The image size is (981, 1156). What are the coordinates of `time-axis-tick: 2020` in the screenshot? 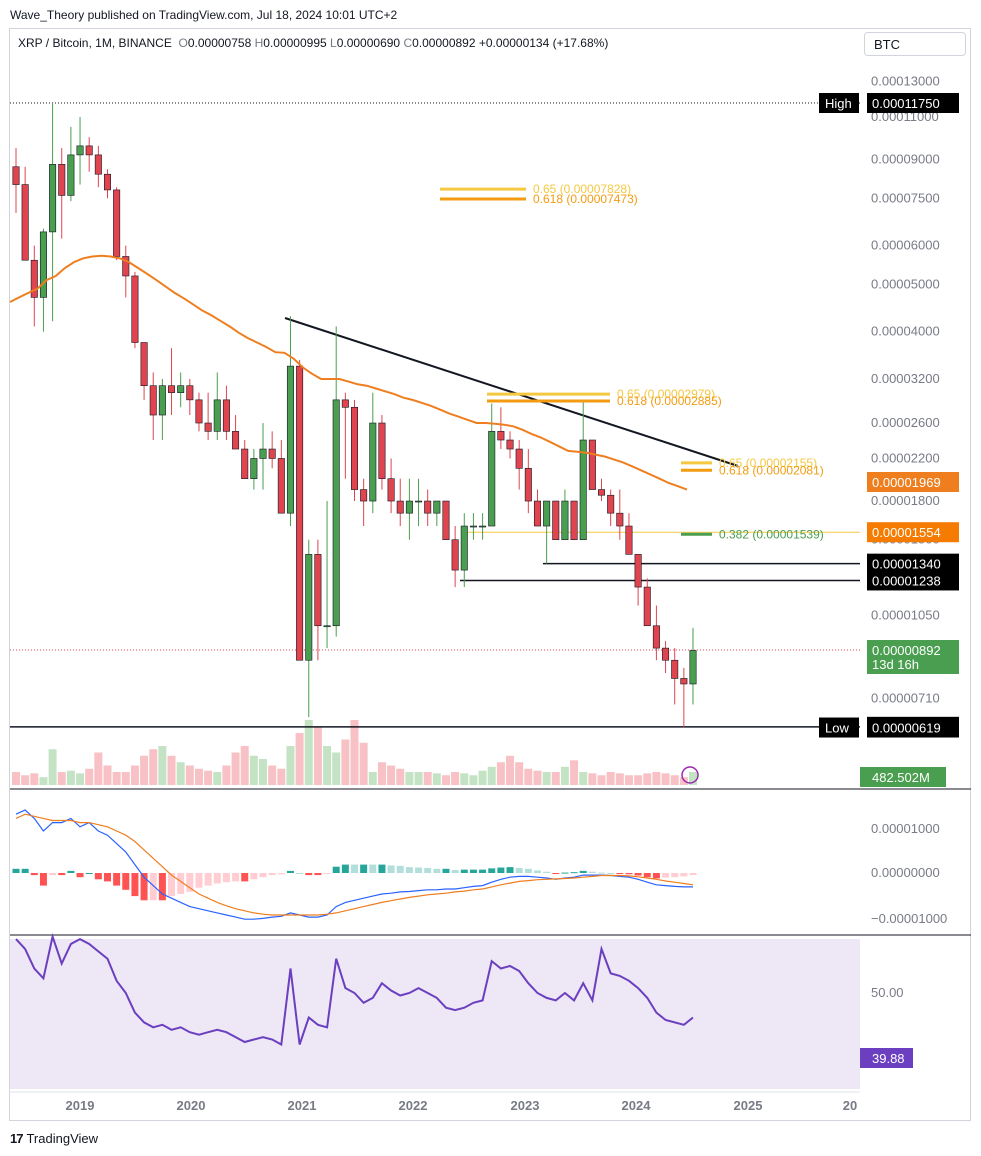 It's located at (191, 1105).